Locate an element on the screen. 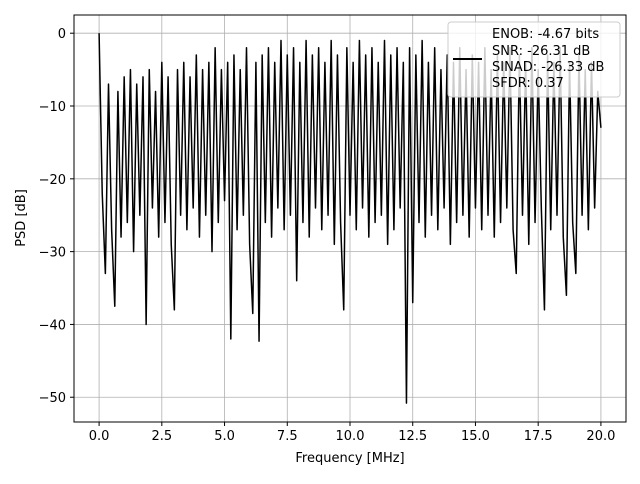 The image size is (640, 484). y-tick-label: 0 is located at coordinates (62, 34).